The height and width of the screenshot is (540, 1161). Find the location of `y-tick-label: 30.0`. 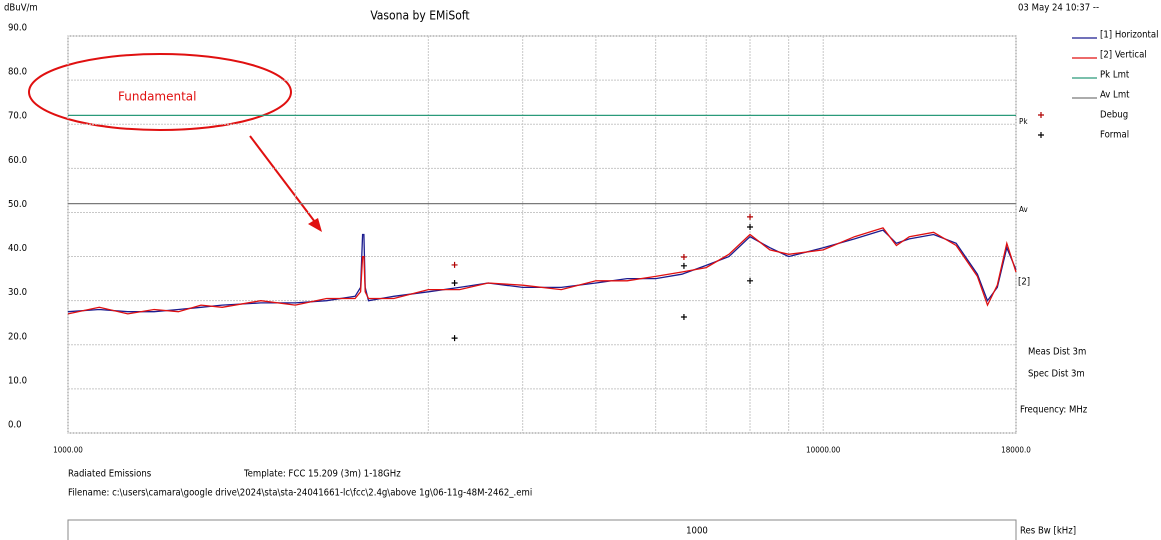

y-tick-label: 30.0 is located at coordinates (17, 292).